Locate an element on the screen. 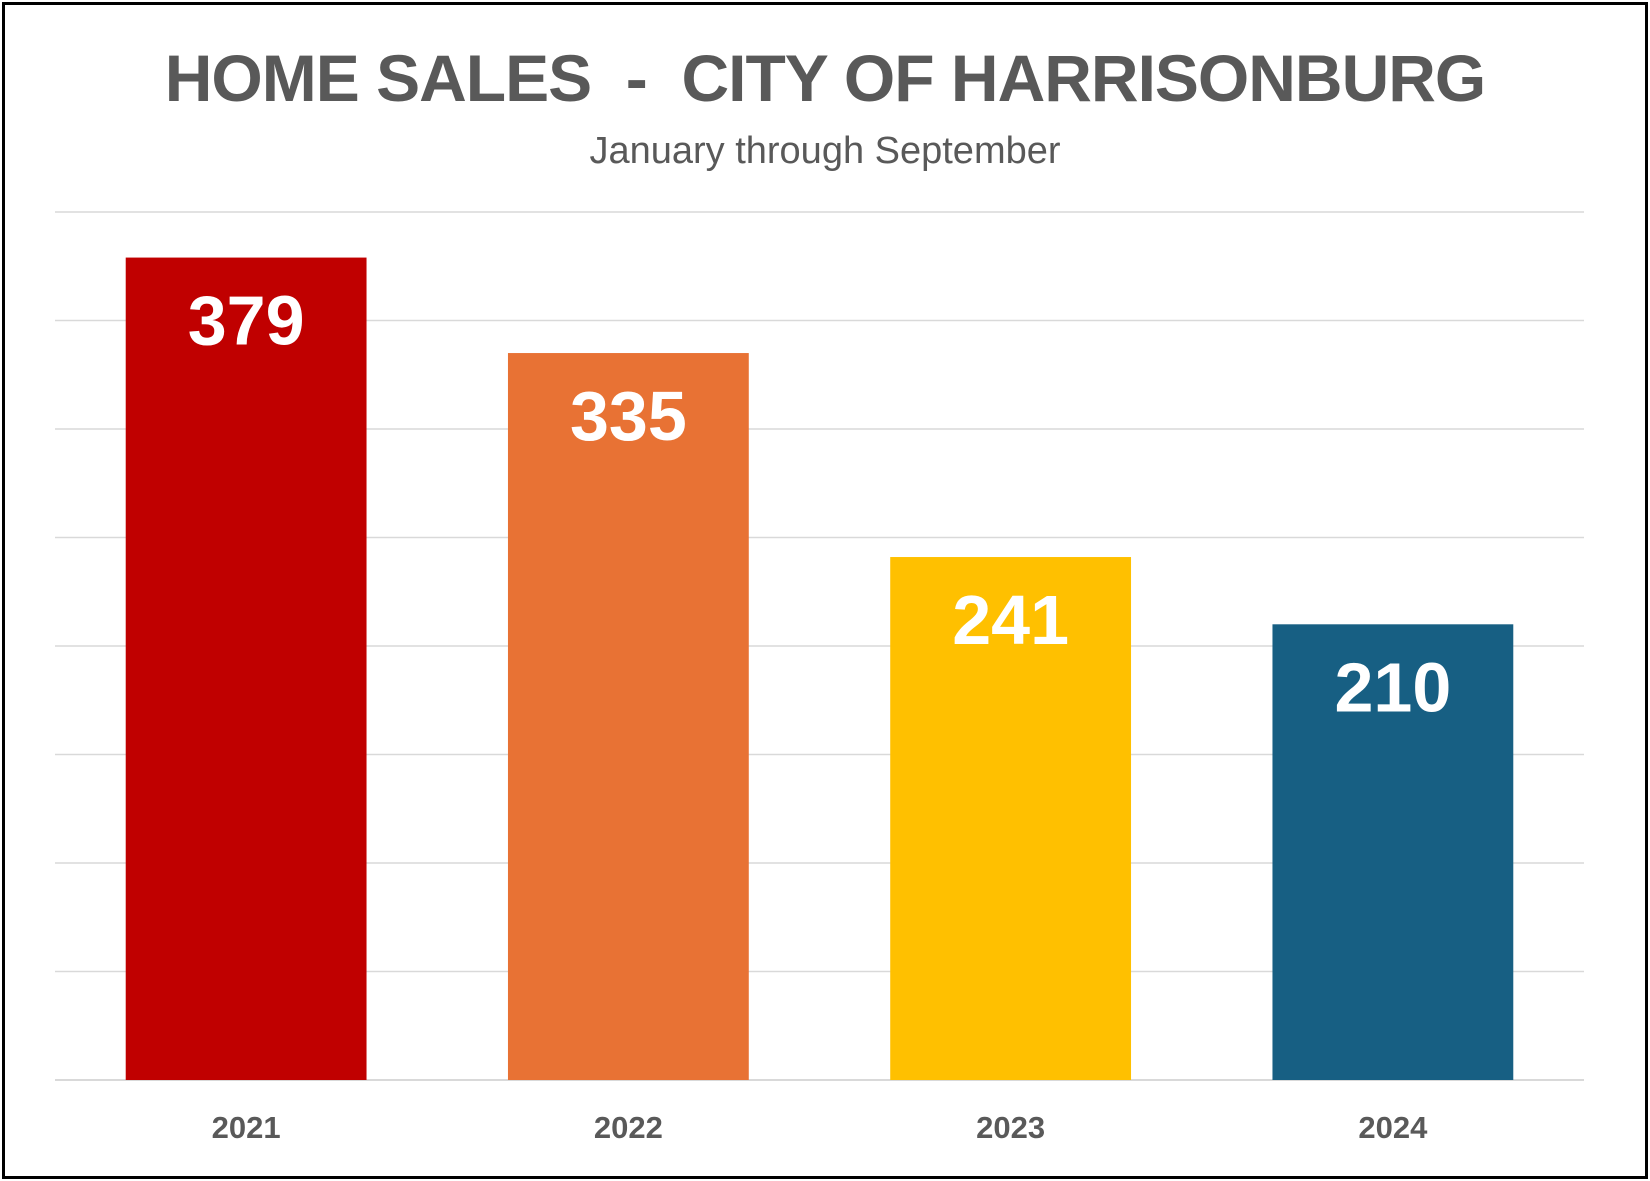  x-tick-label-2021: 2021 is located at coordinates (246, 1127).